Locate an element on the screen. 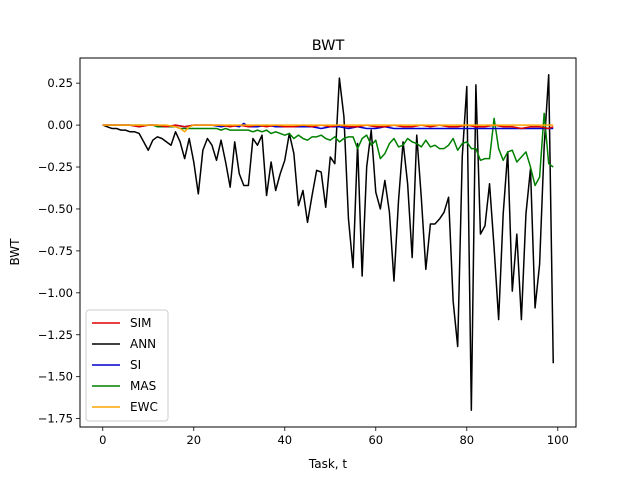  y-tick-label: −1.75 is located at coordinates (55, 419).